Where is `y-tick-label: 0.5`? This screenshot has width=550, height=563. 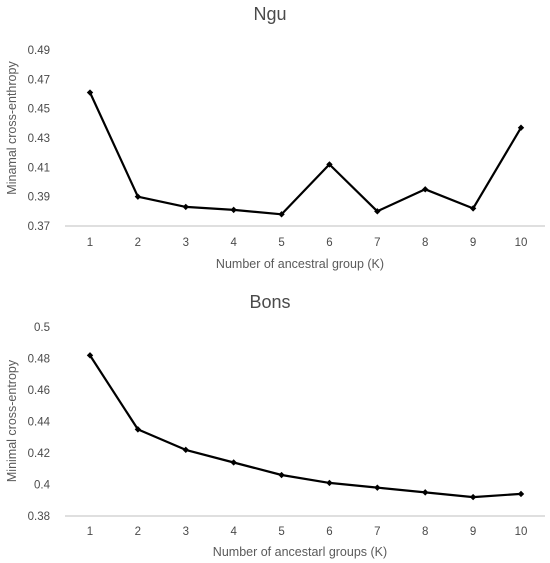 y-tick-label: 0.5 is located at coordinates (42, 328).